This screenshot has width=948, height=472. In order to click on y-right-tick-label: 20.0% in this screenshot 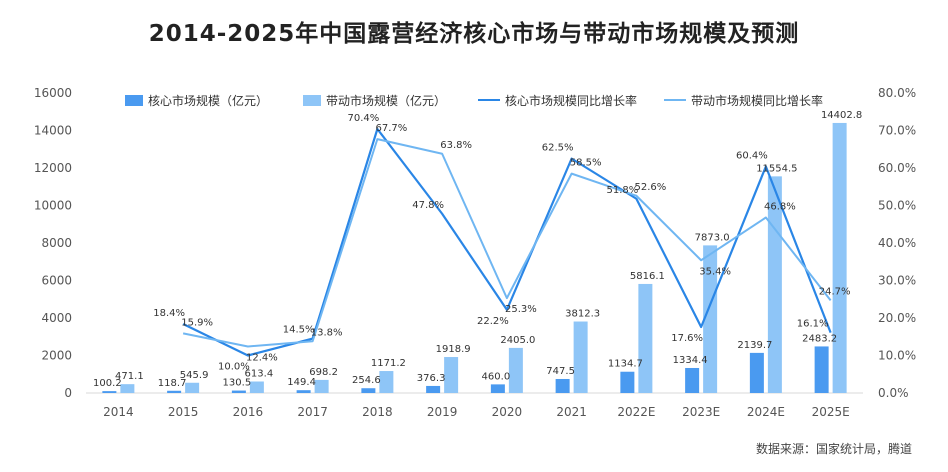, I will do `click(897, 318)`.